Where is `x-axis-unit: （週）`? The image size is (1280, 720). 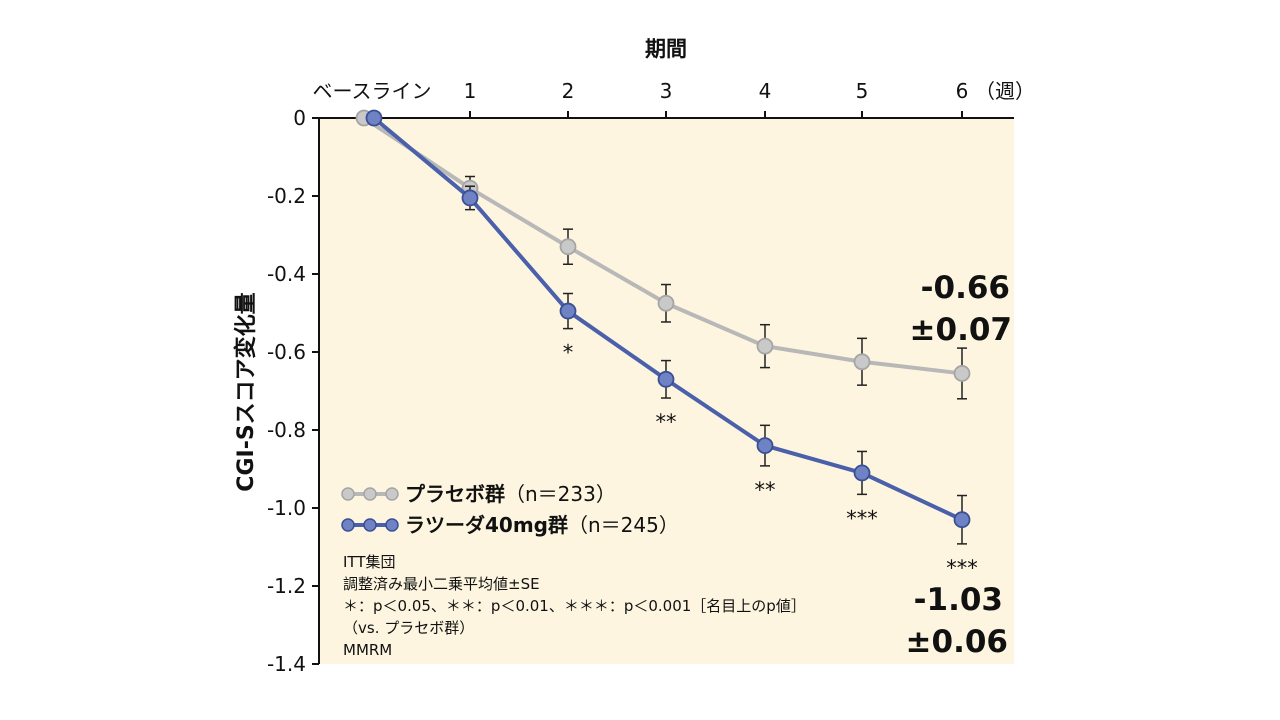 x-axis-unit: （週） is located at coordinates (1005, 91).